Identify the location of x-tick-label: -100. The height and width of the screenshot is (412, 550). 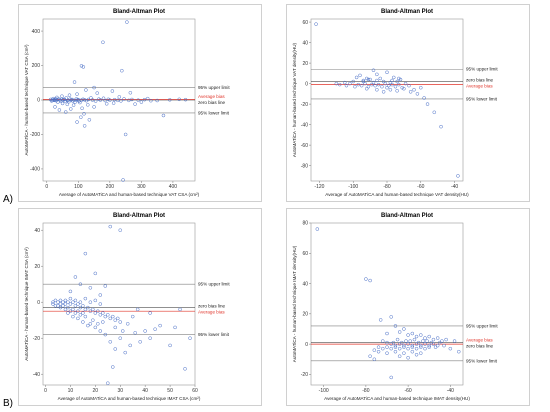
(324, 391).